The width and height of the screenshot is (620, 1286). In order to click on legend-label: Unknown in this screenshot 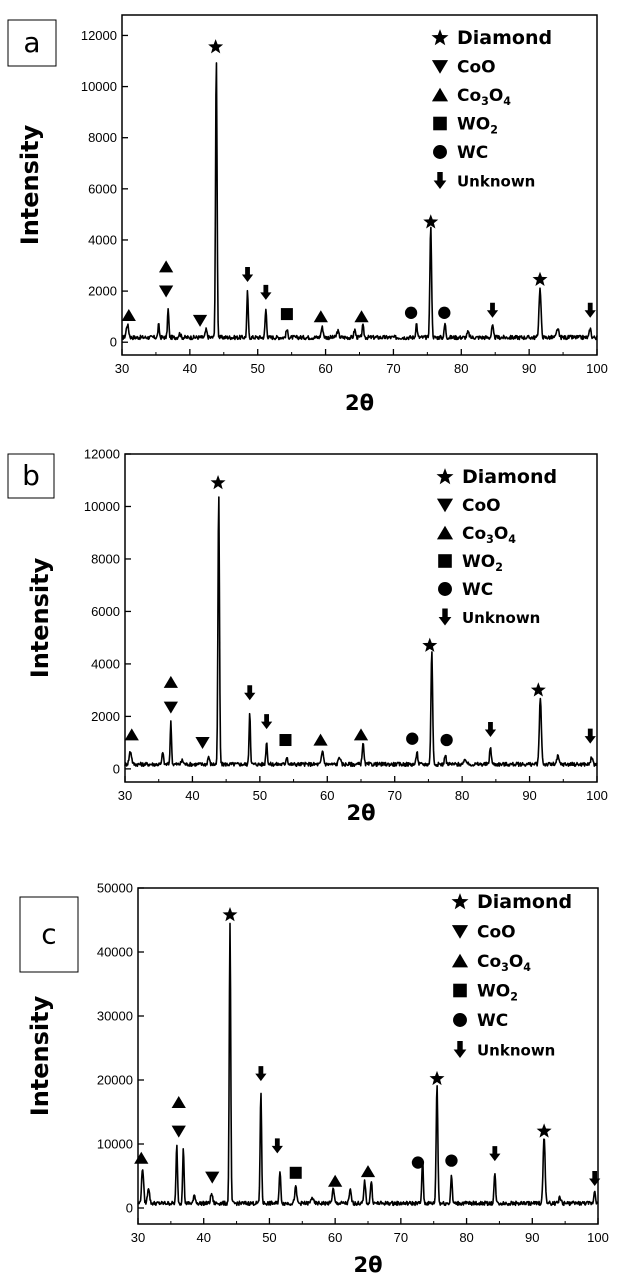, I will do `click(496, 182)`.